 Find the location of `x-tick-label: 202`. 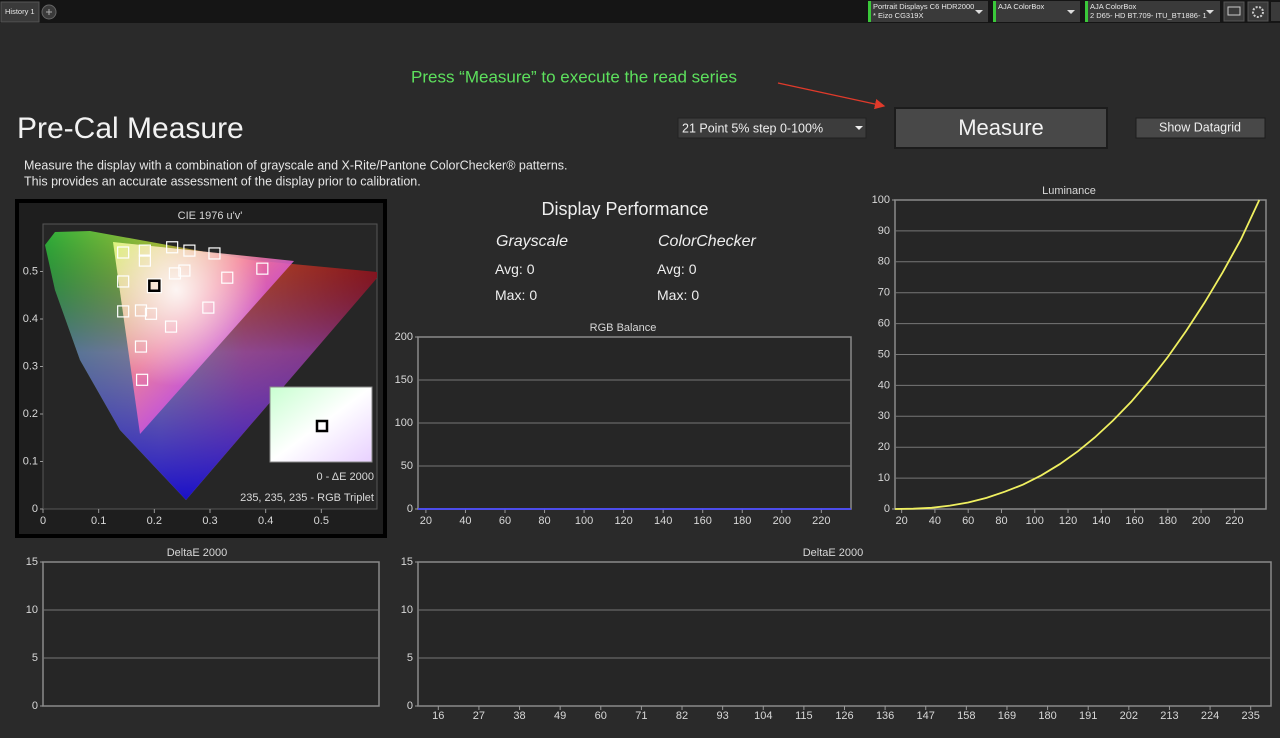

x-tick-label: 202 is located at coordinates (1129, 716).